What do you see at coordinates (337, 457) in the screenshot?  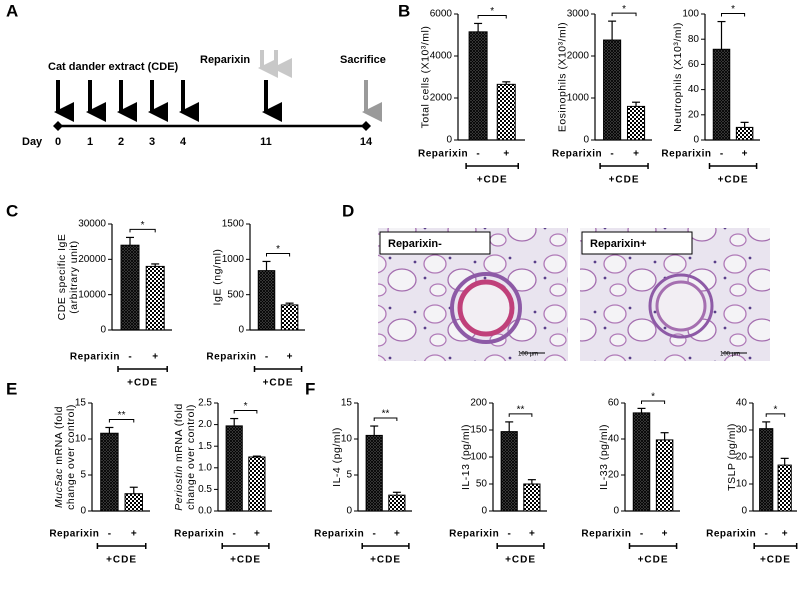 I see `y-axis-label: IL-4 (pg/ml)` at bounding box center [337, 457].